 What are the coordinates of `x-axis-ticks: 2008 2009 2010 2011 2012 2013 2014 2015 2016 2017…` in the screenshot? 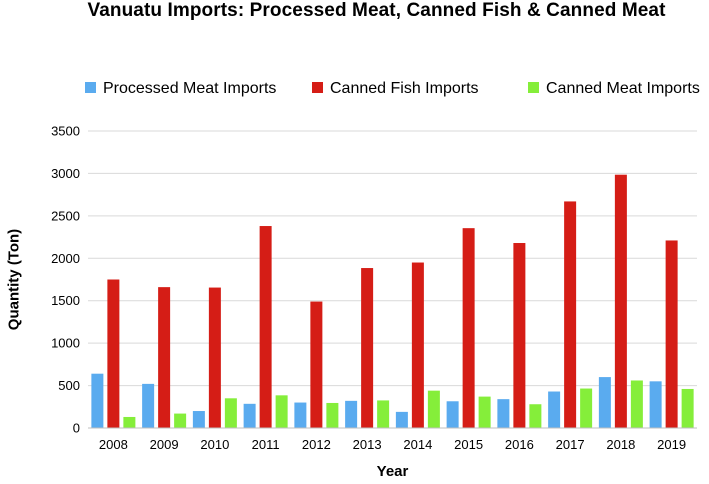 It's located at (392, 444).